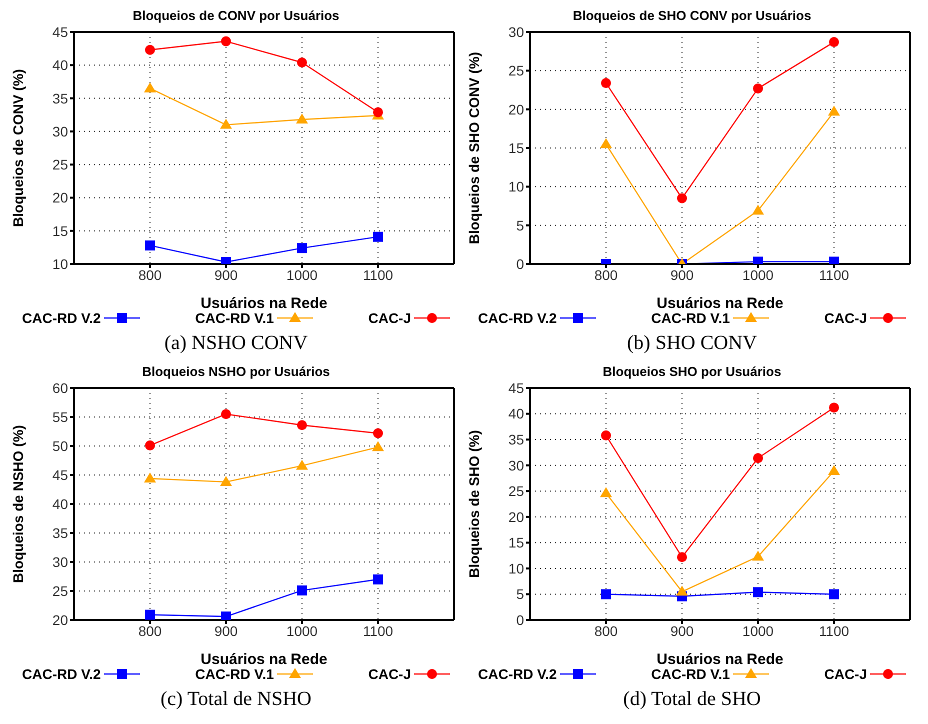 Image resolution: width=928 pixels, height=724 pixels. What do you see at coordinates (60, 416) in the screenshot?
I see `y-tick-label: 55` at bounding box center [60, 416].